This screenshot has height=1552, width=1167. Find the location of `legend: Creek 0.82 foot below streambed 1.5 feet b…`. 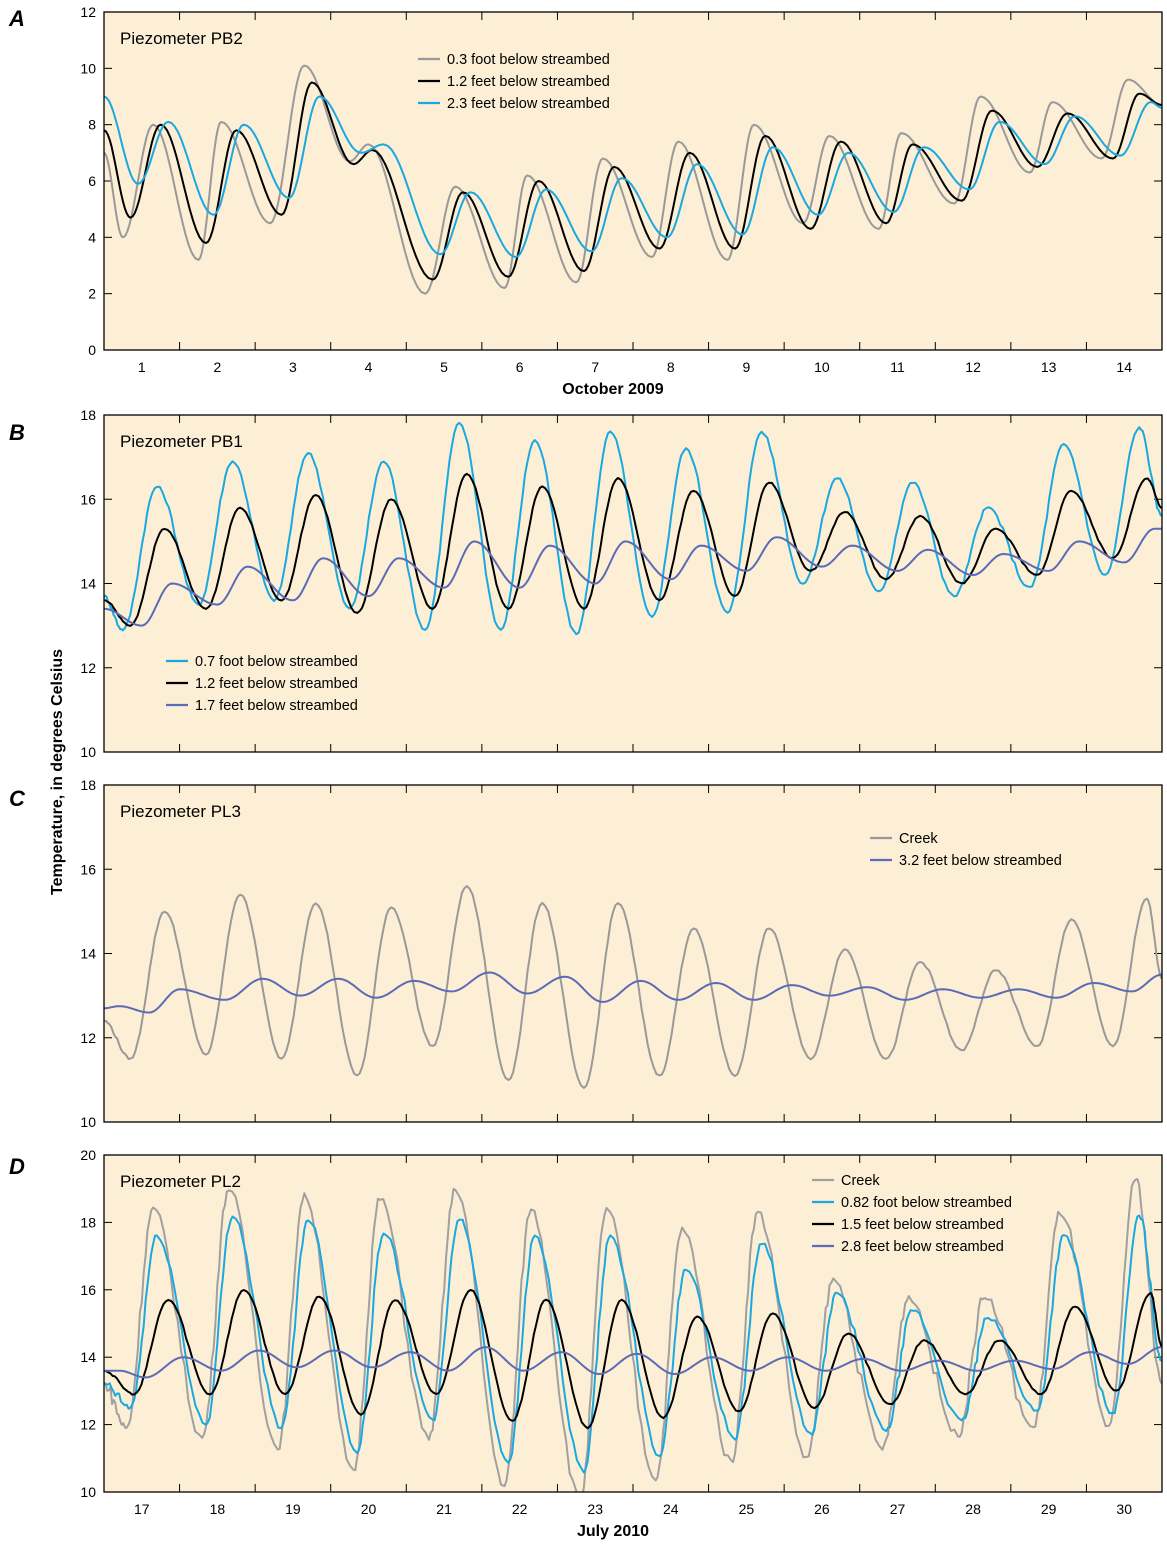

legend: Creek 0.82 foot below streambed 1.5 feet b… is located at coordinates (912, 1214).